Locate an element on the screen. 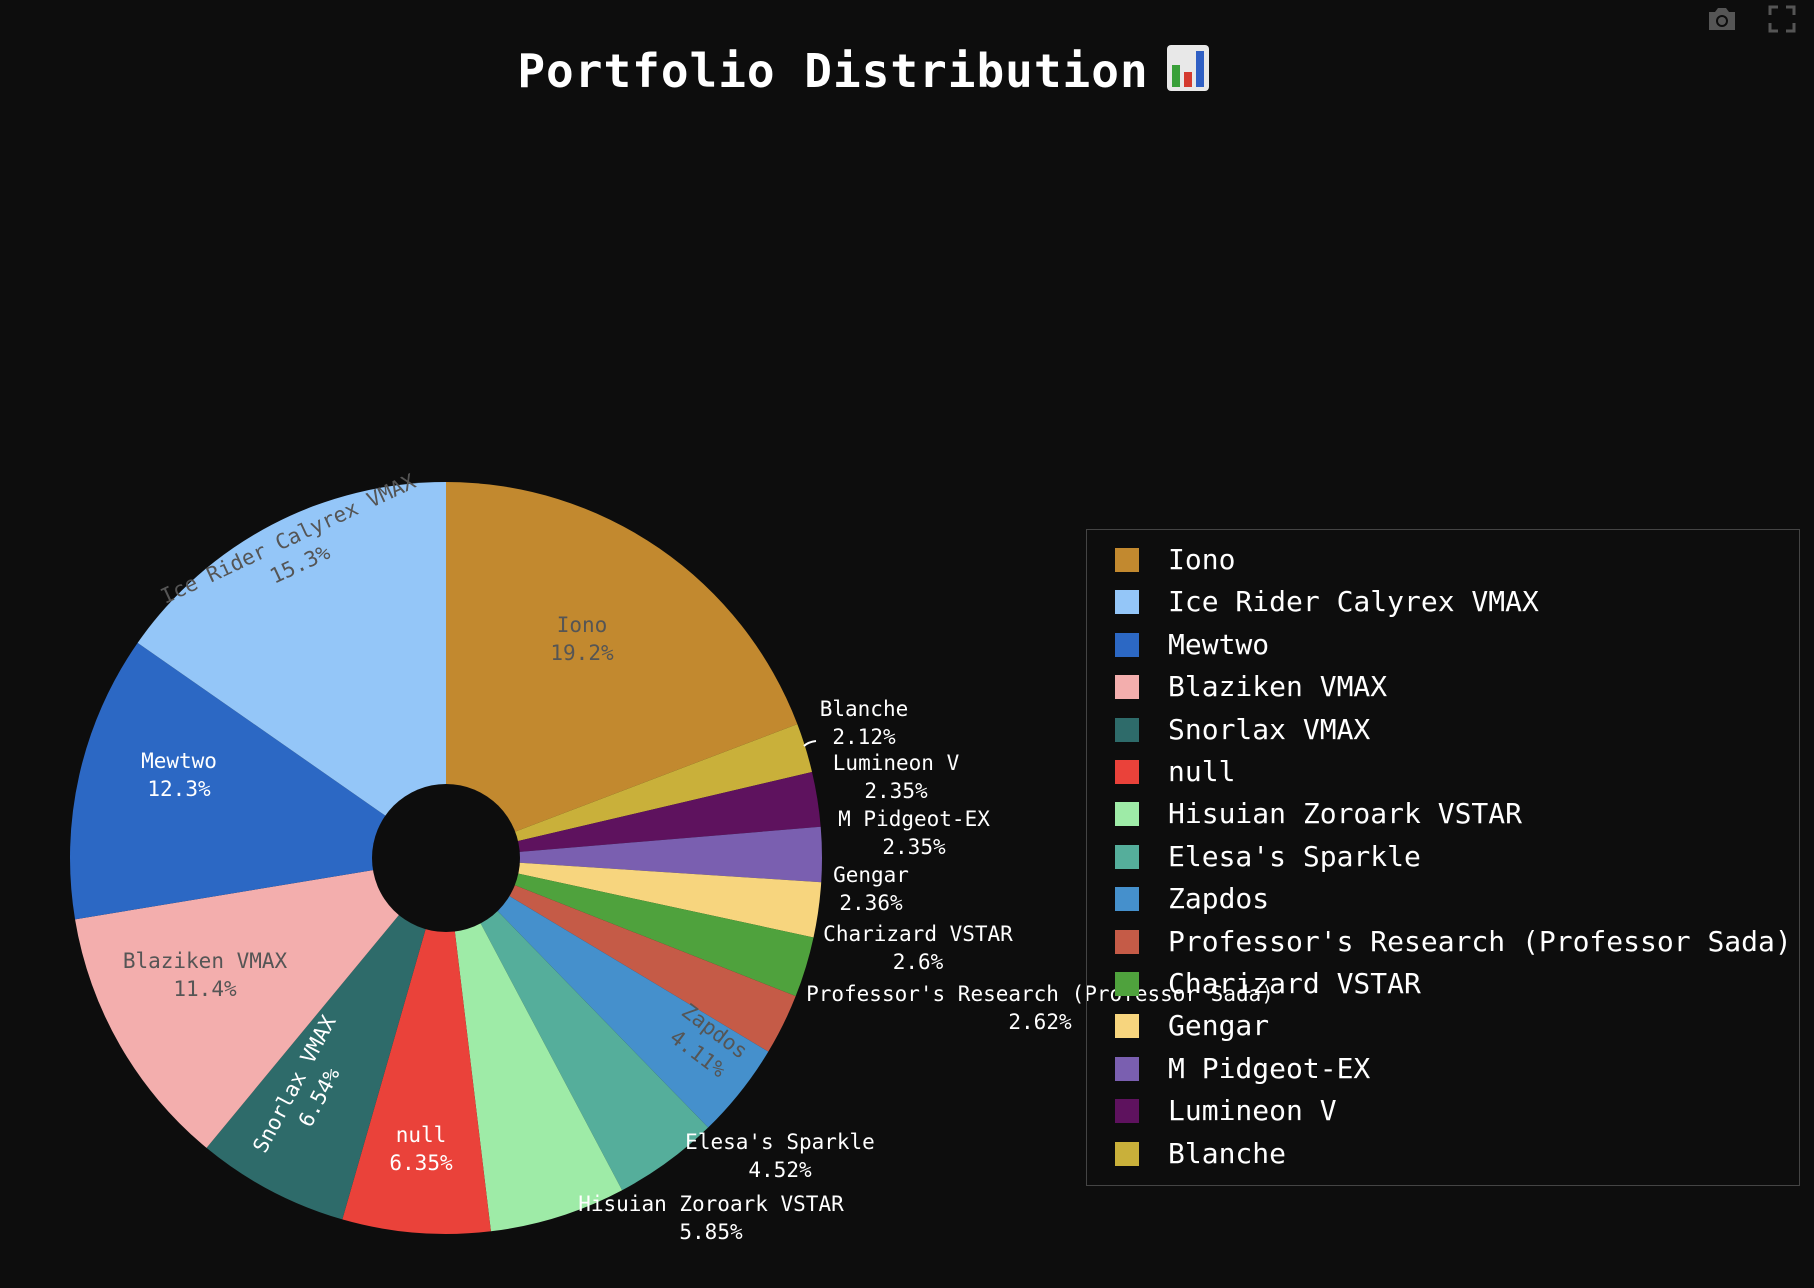 This screenshot has height=1288, width=1814. legend-label: Hisuian Zoroark VSTAR is located at coordinates (1345, 814).